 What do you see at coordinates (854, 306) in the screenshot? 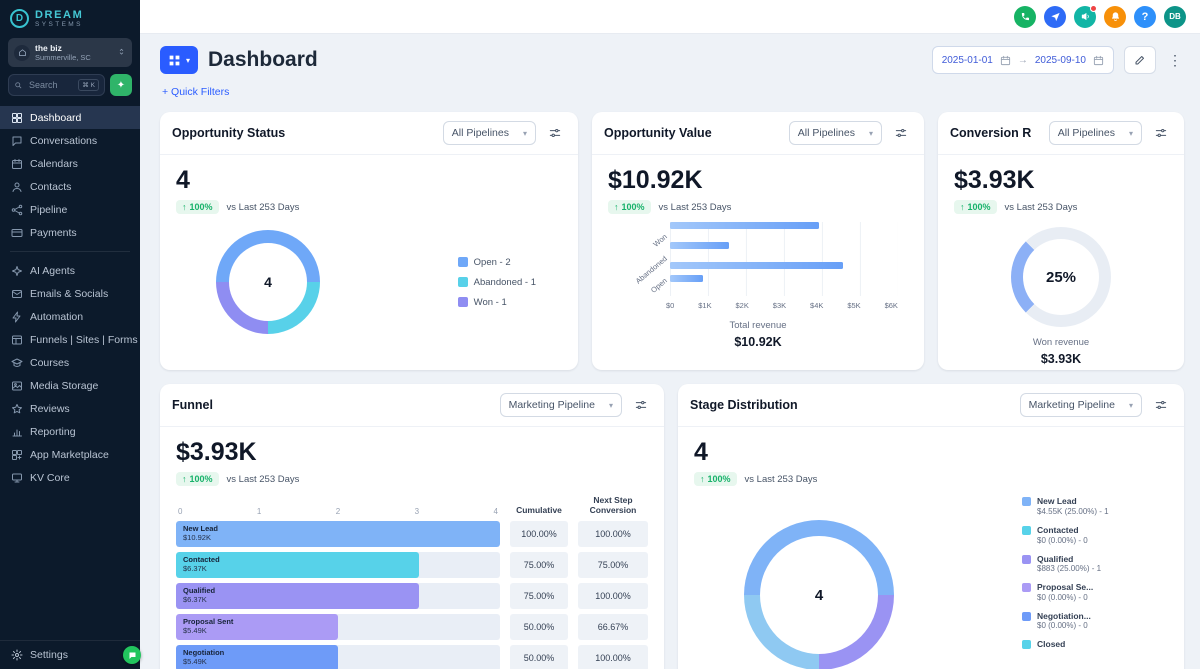
I see `x-axis-label: $5K` at bounding box center [854, 306].